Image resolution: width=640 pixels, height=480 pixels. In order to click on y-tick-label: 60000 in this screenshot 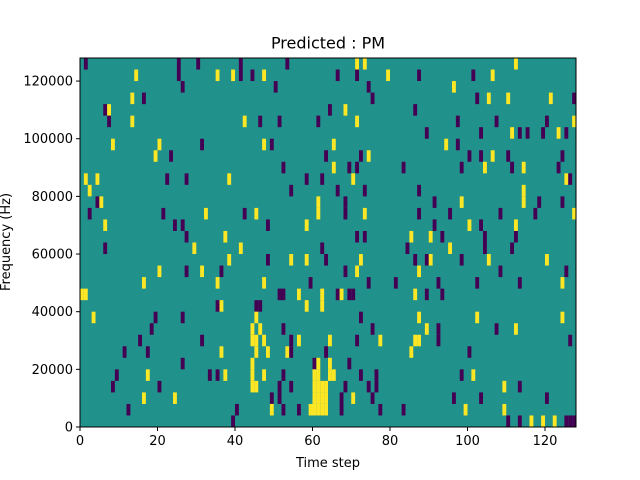, I will do `click(52, 255)`.